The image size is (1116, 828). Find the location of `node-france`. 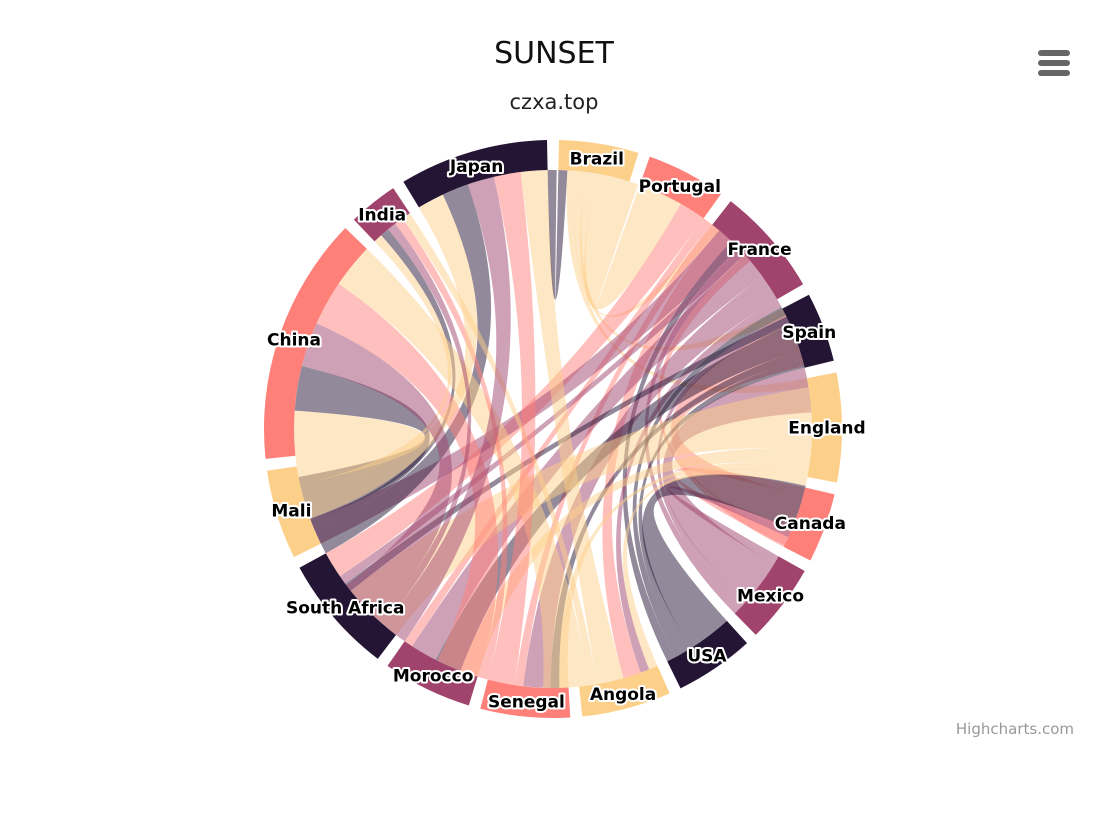

node-france is located at coordinates (758, 250).